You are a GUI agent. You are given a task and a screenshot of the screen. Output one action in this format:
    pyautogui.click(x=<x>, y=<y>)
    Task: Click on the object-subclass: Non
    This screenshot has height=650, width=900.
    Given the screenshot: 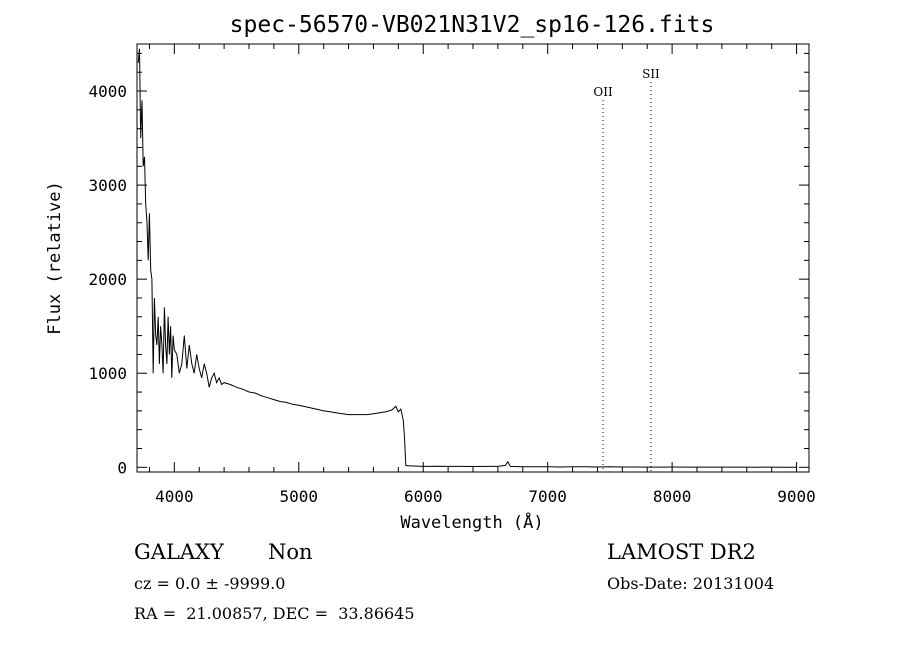 What is the action you would take?
    pyautogui.click(x=290, y=552)
    